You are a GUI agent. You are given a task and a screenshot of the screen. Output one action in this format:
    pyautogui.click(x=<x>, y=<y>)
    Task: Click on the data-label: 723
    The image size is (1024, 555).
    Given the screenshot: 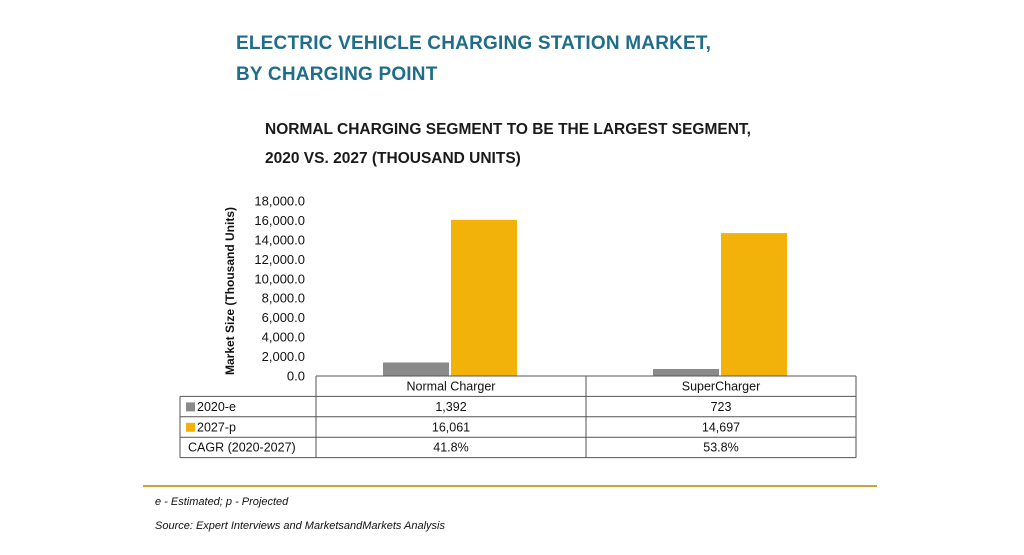 What is the action you would take?
    pyautogui.click(x=721, y=407)
    